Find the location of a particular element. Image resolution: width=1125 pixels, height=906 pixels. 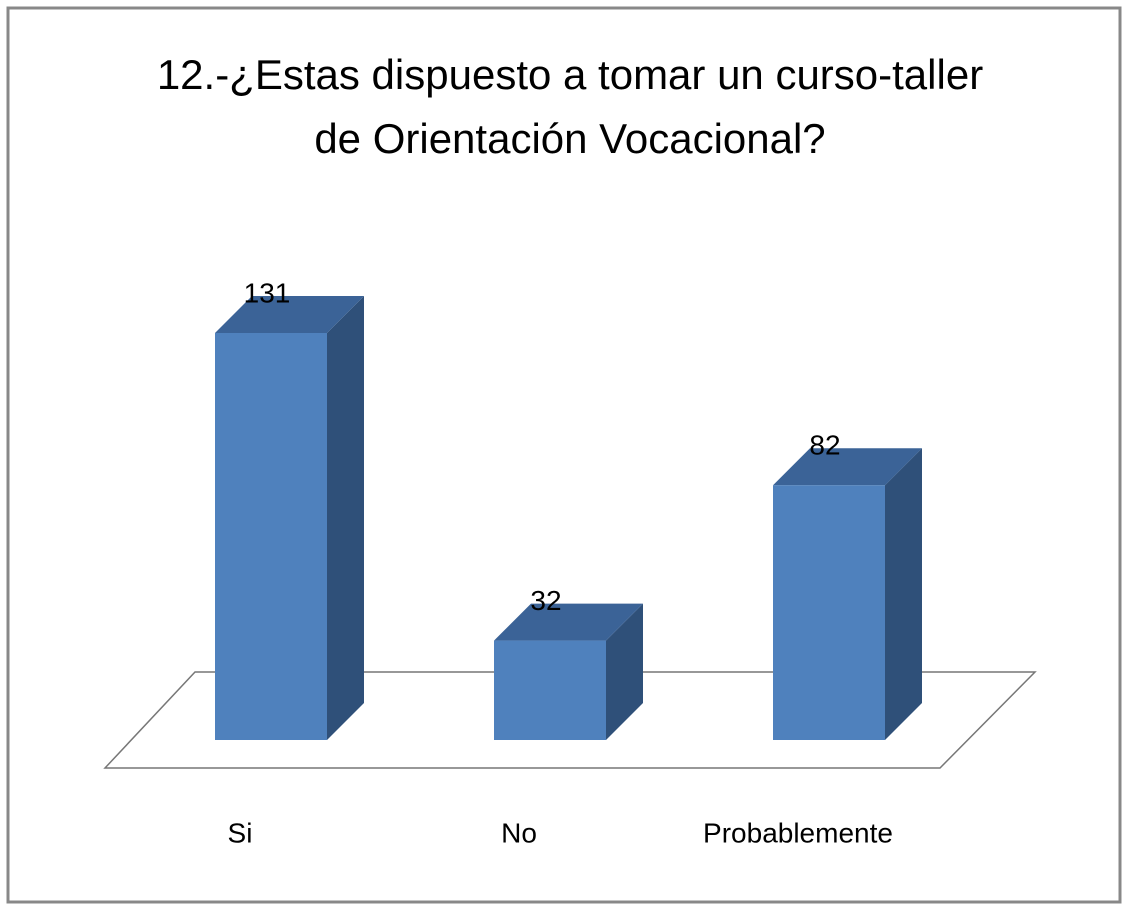

data-label: 82 is located at coordinates (824, 445).